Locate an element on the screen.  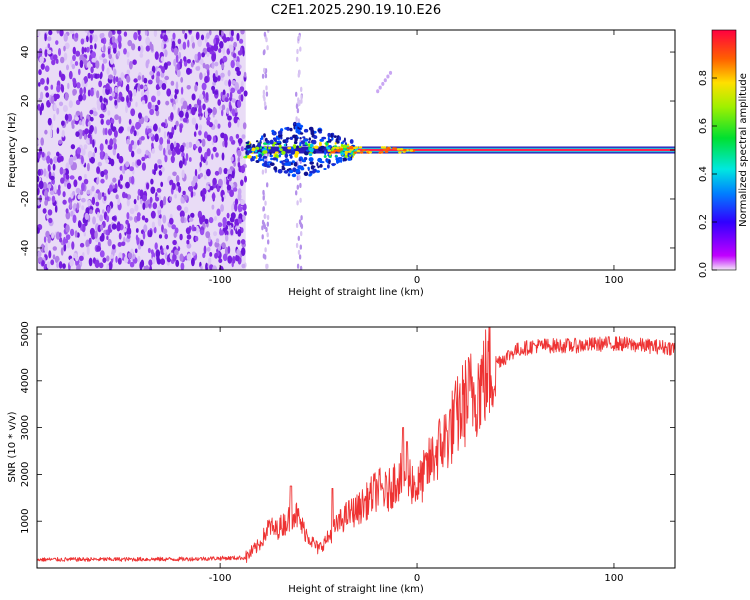
colorbar-frame is located at coordinates (724, 150).